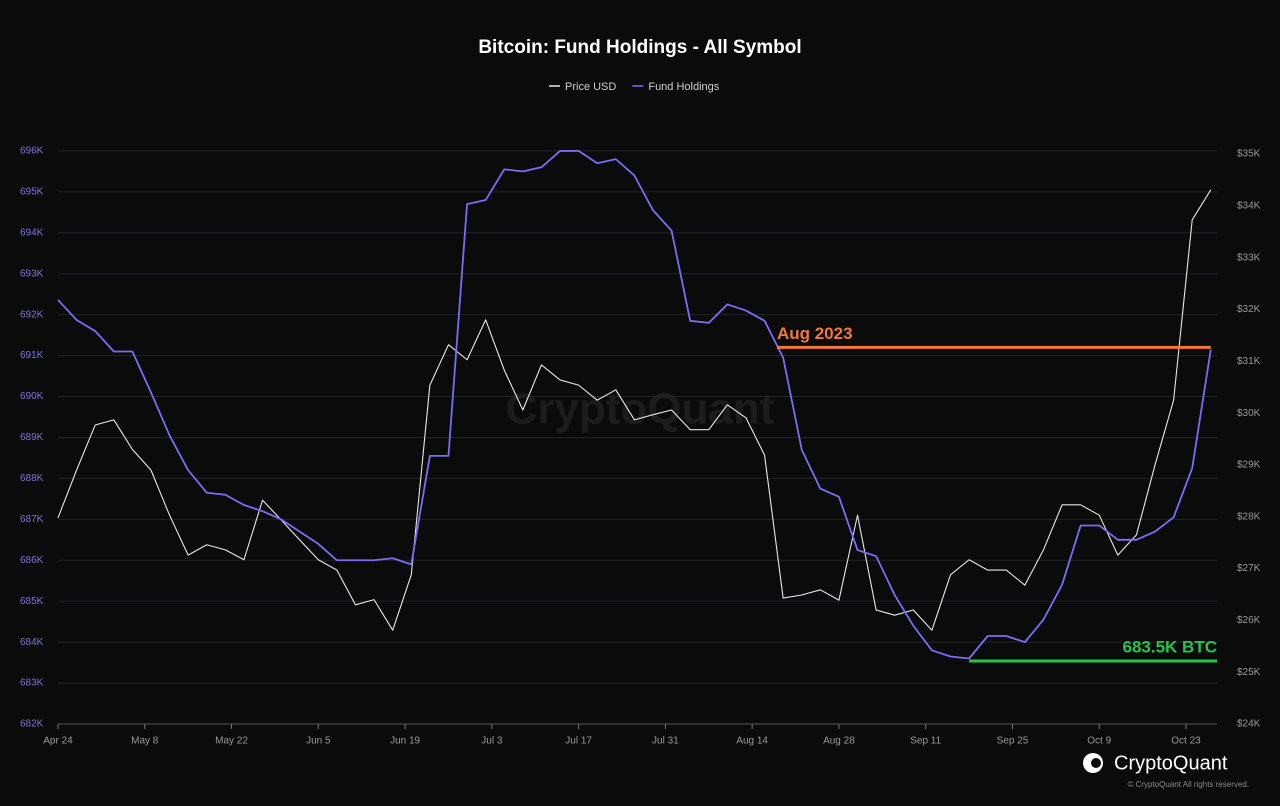 The height and width of the screenshot is (806, 1280). I want to click on x-tick-label: May 8, so click(145, 741).